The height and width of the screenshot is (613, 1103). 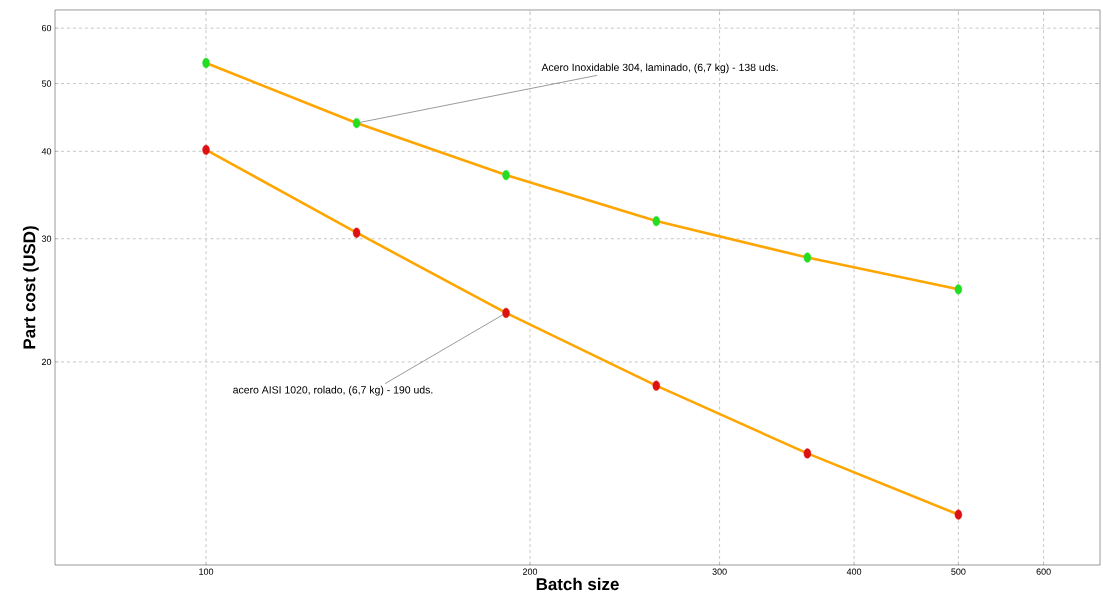 What do you see at coordinates (46, 362) in the screenshot?
I see `y-tick-label: 20` at bounding box center [46, 362].